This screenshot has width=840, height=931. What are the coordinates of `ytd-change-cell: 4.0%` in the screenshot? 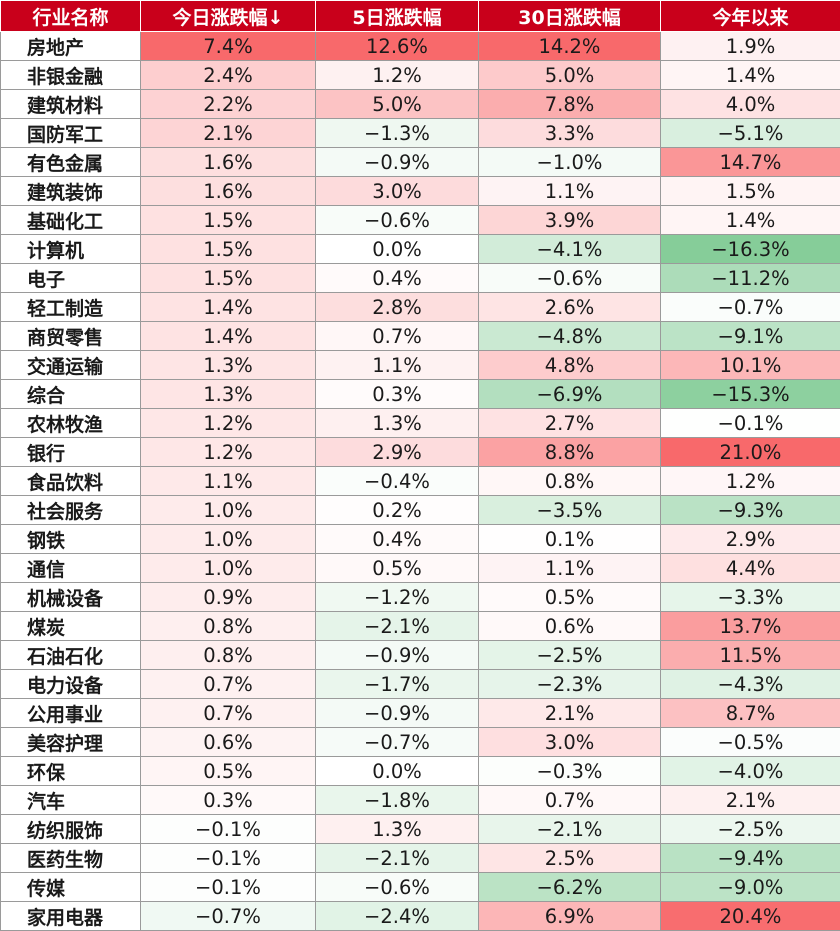 It's located at (750, 104).